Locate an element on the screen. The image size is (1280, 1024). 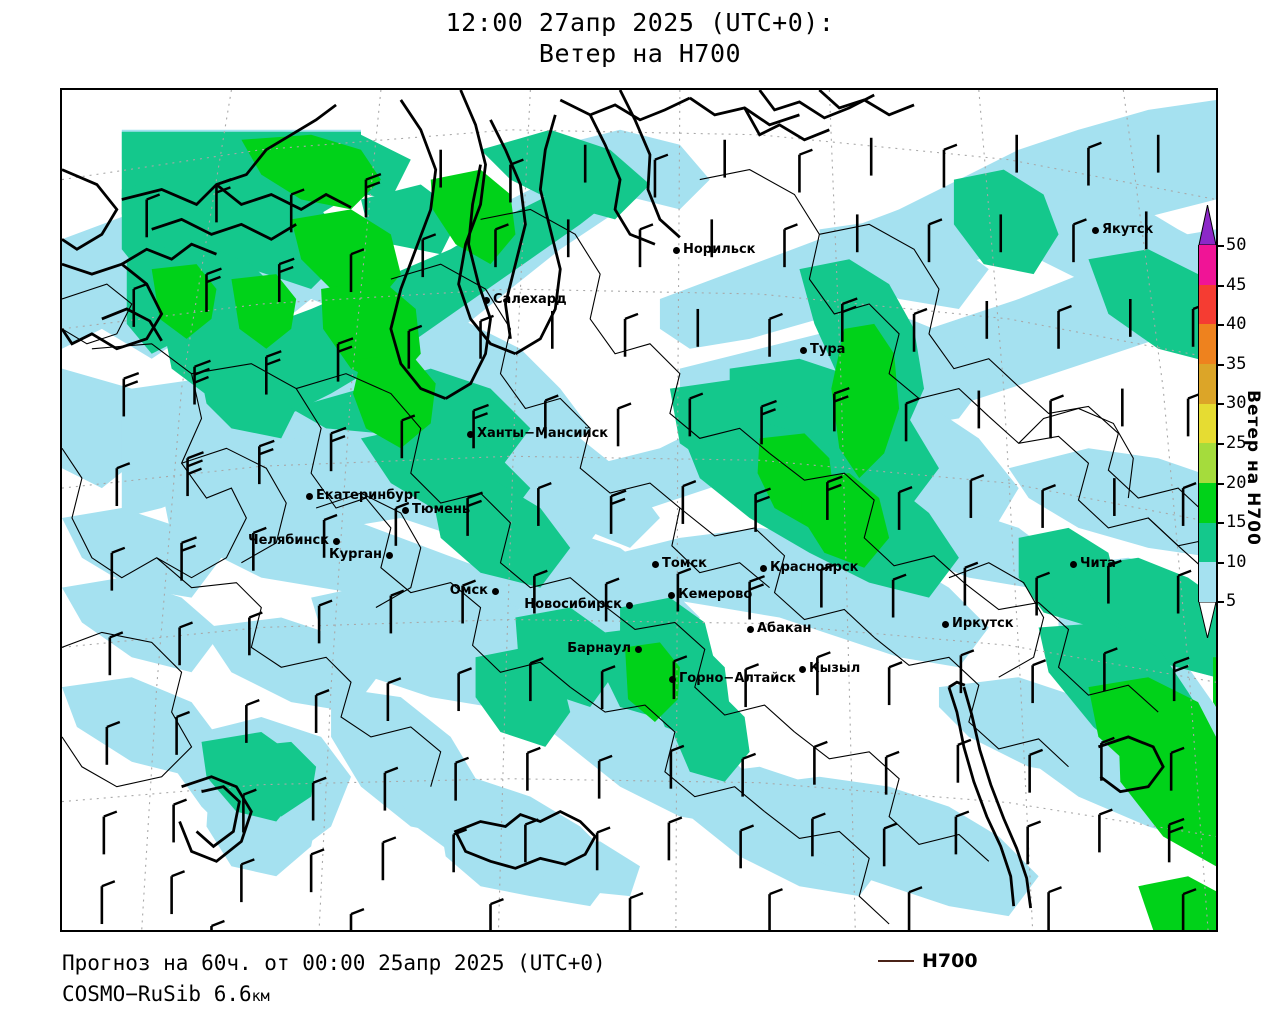
city-label: Салехард is located at coordinates (530, 299).